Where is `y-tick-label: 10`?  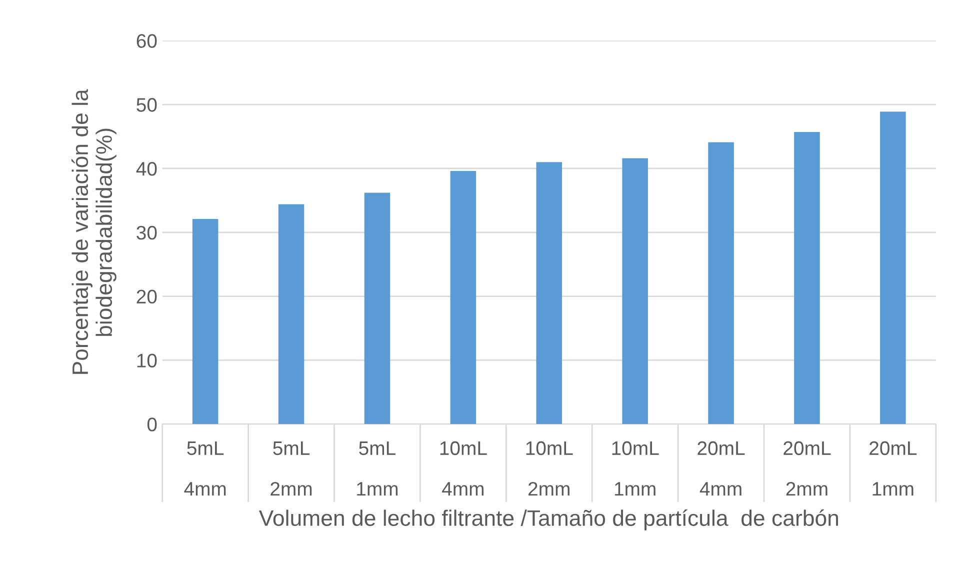
y-tick-label: 10 is located at coordinates (147, 361).